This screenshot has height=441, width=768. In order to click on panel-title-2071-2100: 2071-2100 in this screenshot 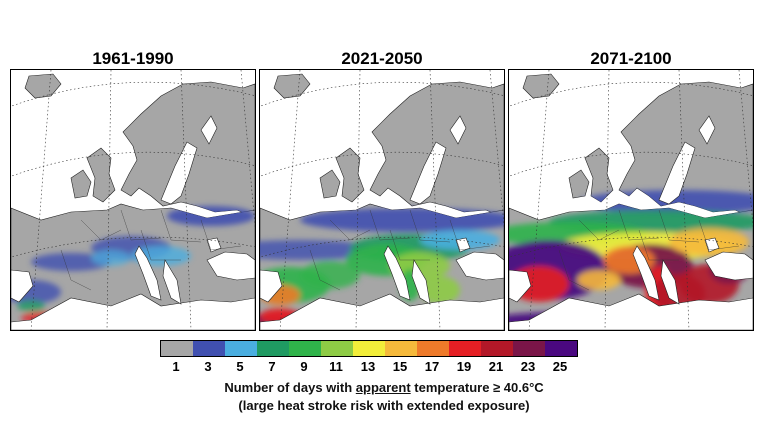, I will do `click(631, 58)`.